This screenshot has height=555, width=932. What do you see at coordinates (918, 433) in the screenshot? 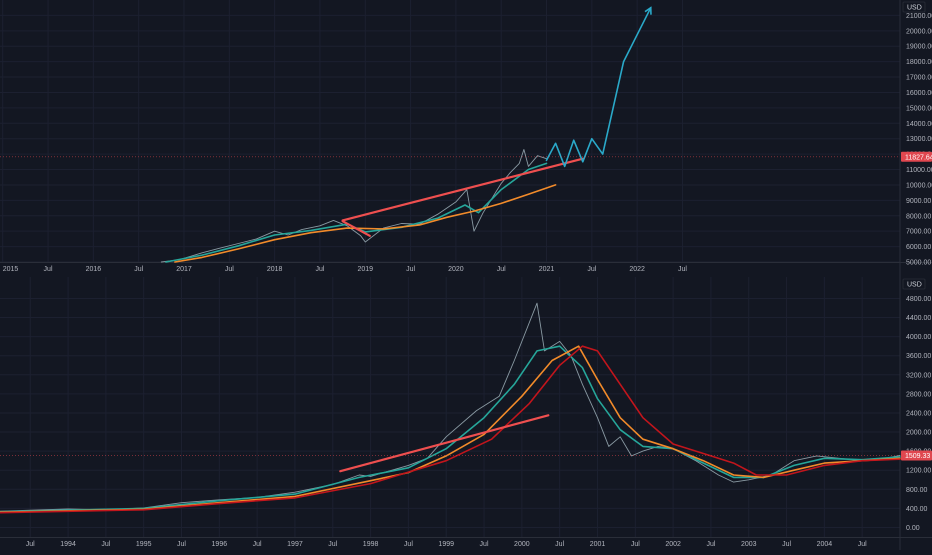
I see `y-tick-label: 2000.00` at bounding box center [918, 433].